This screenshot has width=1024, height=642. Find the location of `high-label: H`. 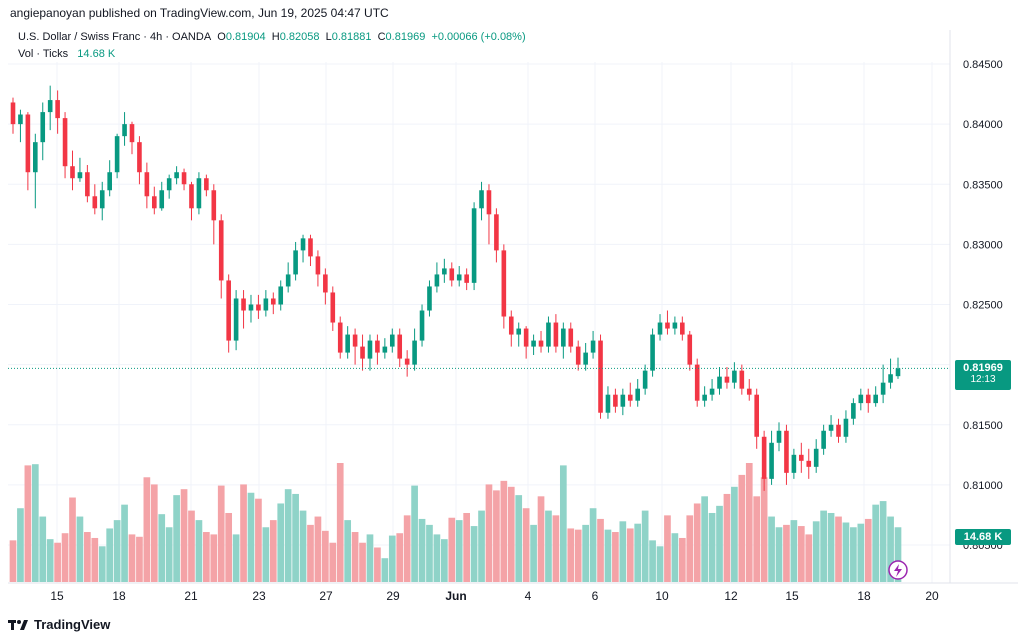

high-label: H is located at coordinates (275, 37).